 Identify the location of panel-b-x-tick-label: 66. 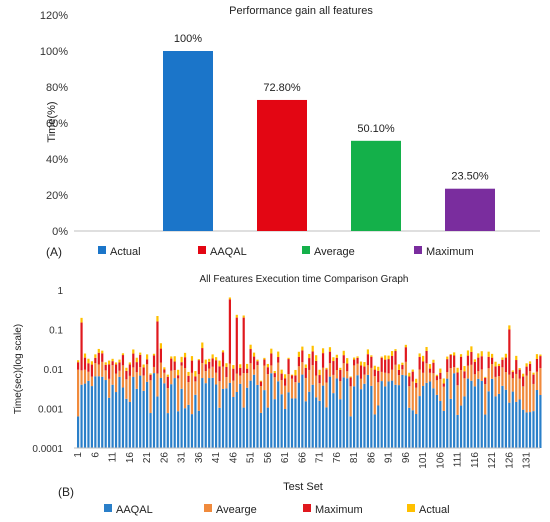
(302, 458).